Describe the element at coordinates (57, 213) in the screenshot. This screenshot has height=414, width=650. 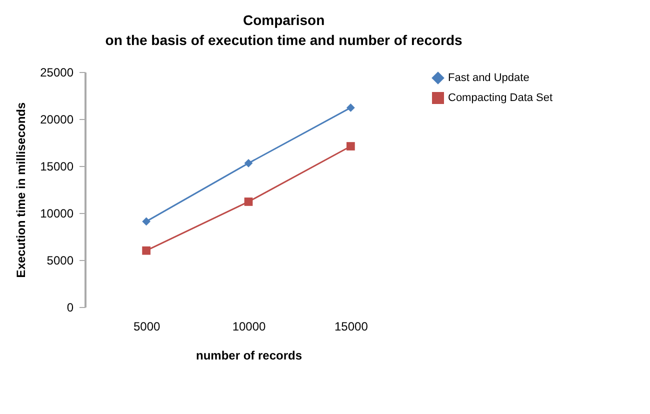
I see `y-tick-label: 10000` at that location.